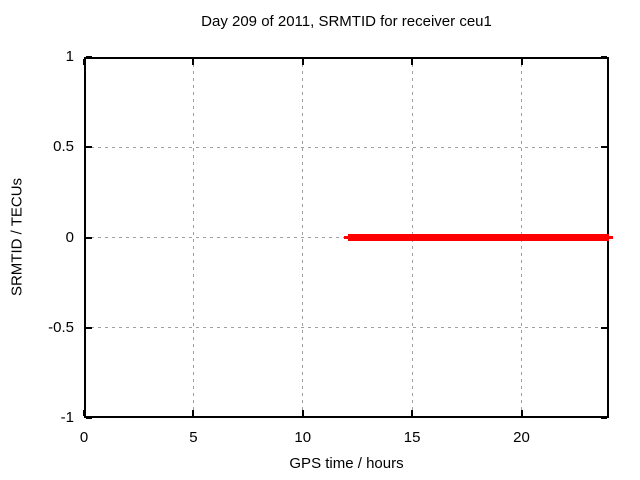  What do you see at coordinates (521, 437) in the screenshot?
I see `x-tick-label: 20` at bounding box center [521, 437].